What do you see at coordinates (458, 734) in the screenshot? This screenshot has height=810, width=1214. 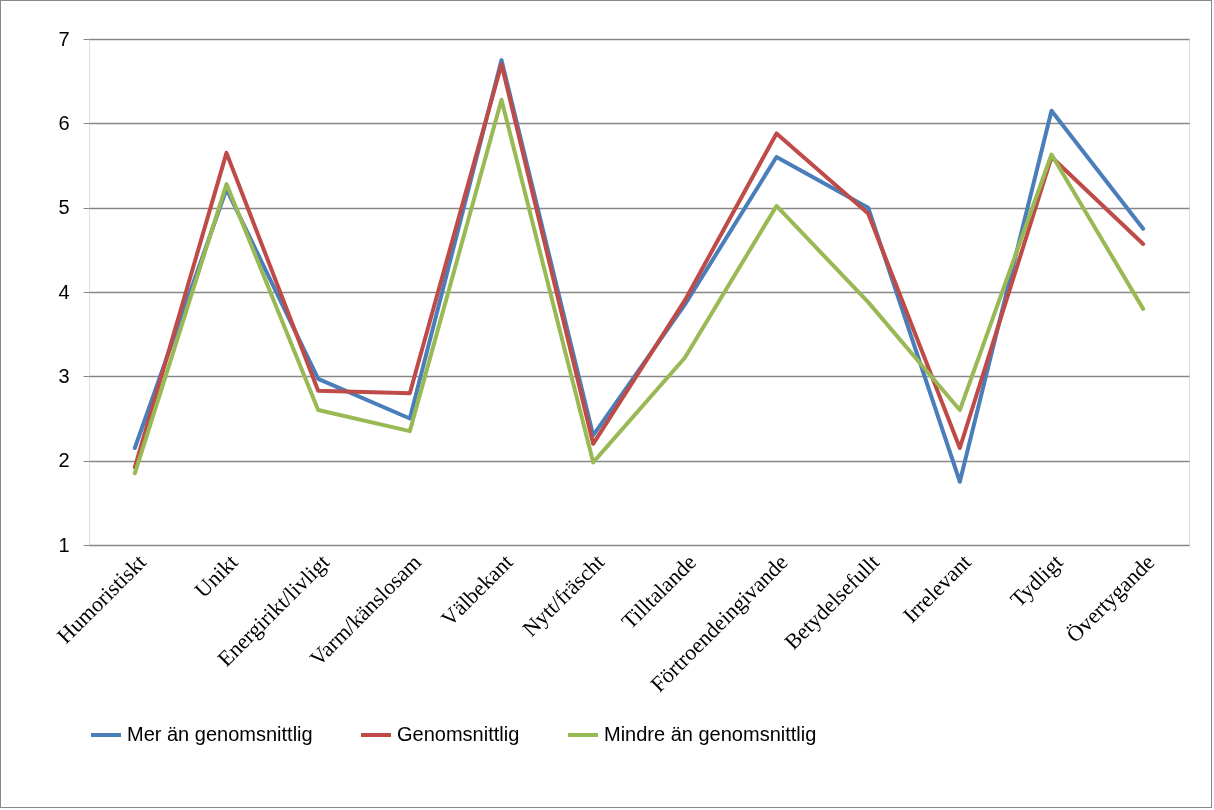 I see `legend-label: Genomsnittlig` at bounding box center [458, 734].